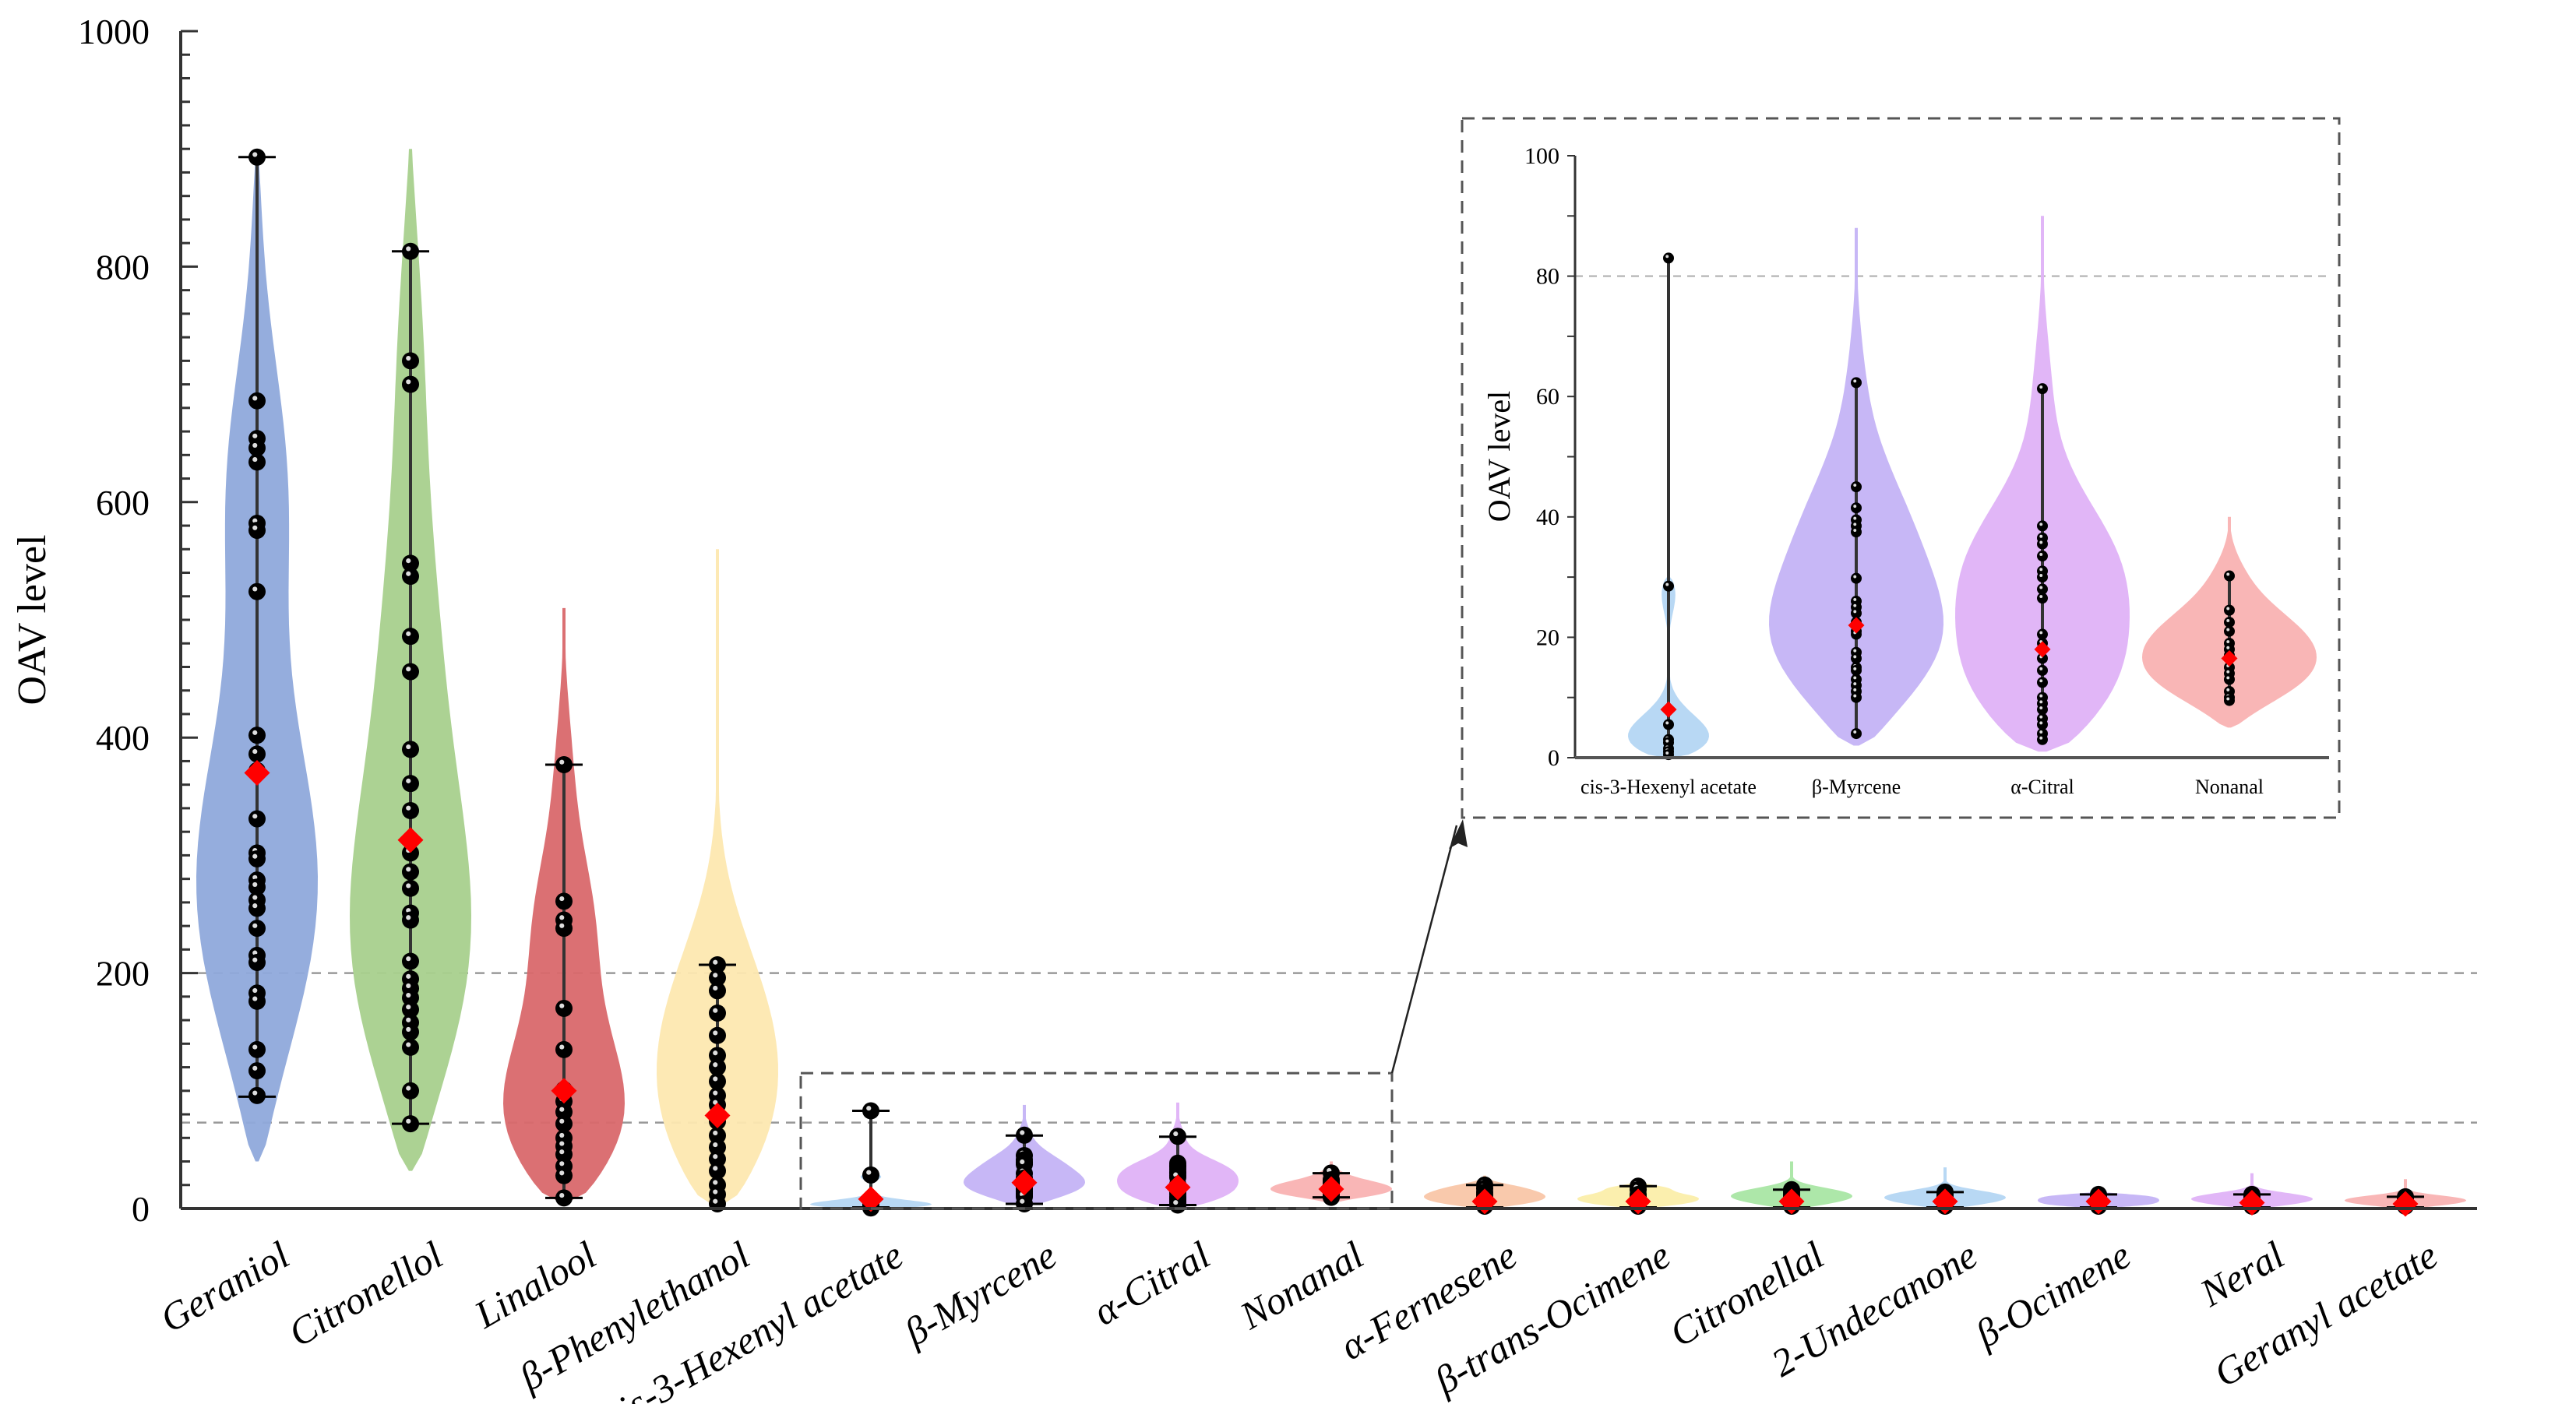  I want to click on y-axis-title: OAV level, so click(32, 620).